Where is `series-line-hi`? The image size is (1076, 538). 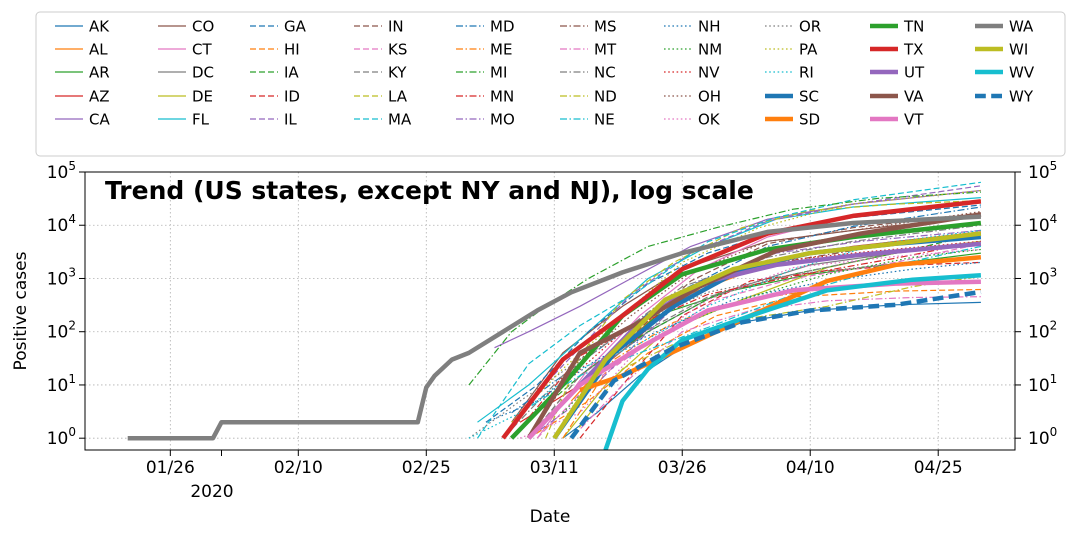
series-line-hi is located at coordinates (754, 363).